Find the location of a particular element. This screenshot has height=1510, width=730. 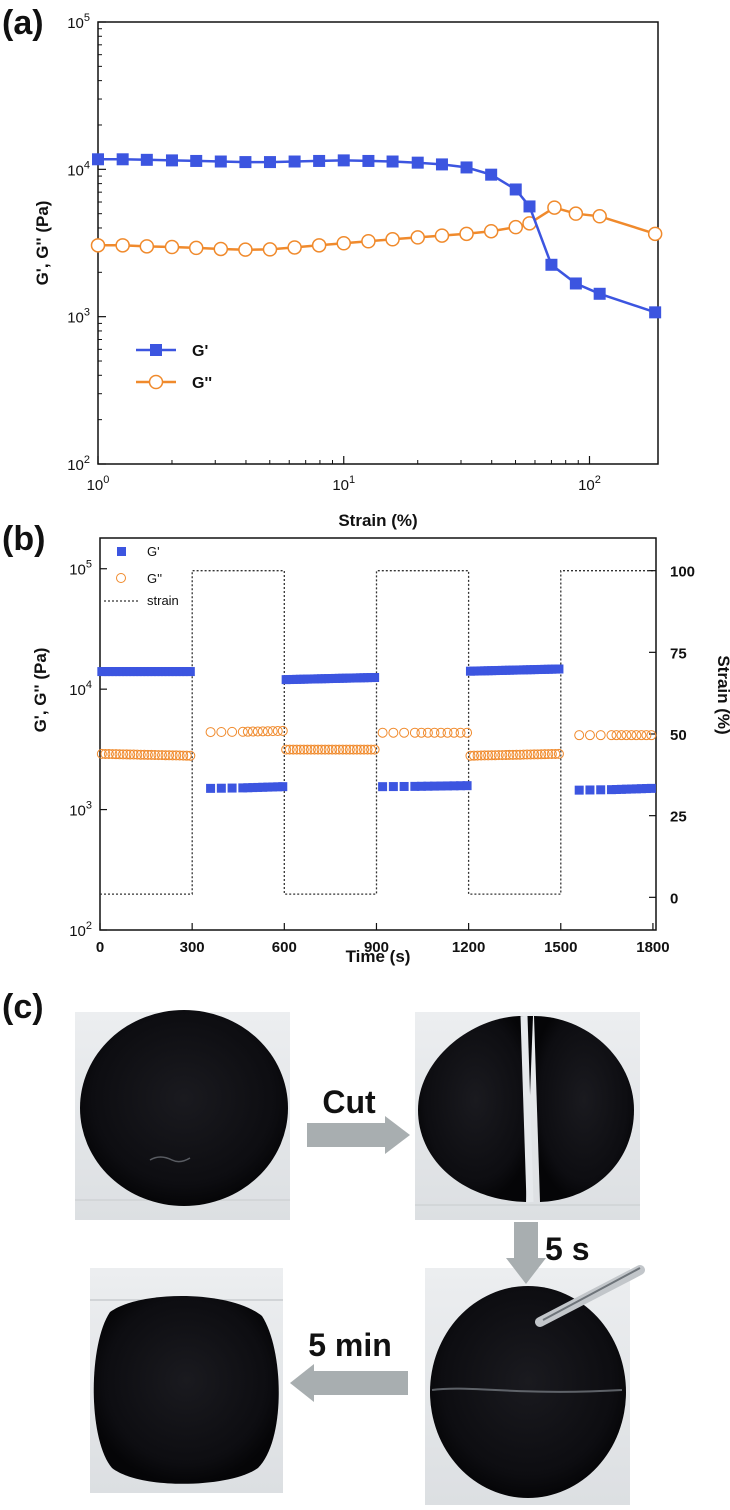

label-5min: 5 min is located at coordinates (350, 1345).